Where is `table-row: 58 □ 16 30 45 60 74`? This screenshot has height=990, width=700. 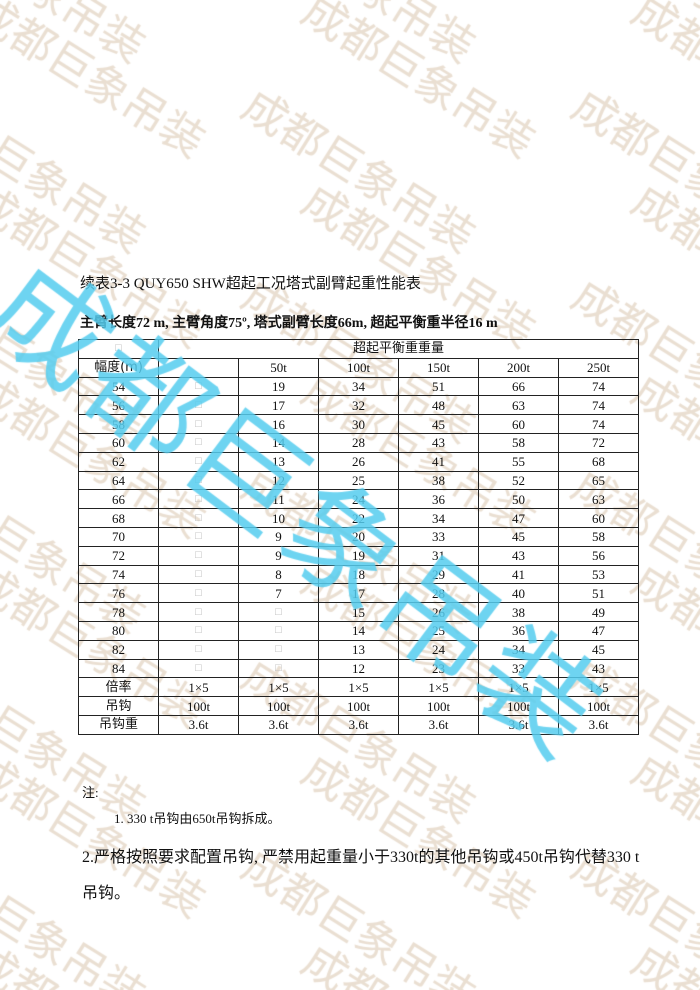 table-row: 58 □ 16 30 45 60 74 is located at coordinates (358, 424).